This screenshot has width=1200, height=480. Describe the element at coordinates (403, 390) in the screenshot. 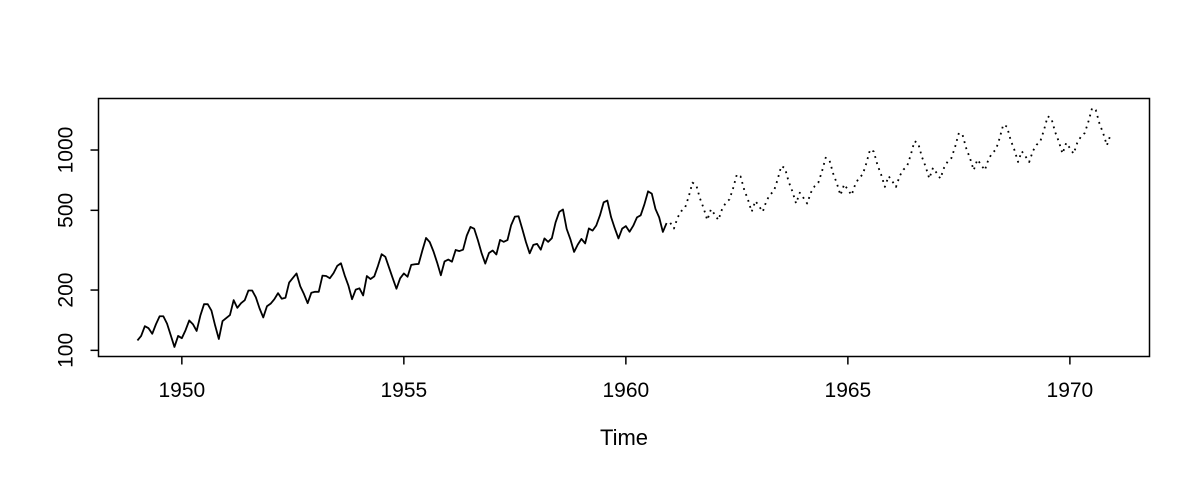

I see `x-axis-tick-label: 1955` at that location.